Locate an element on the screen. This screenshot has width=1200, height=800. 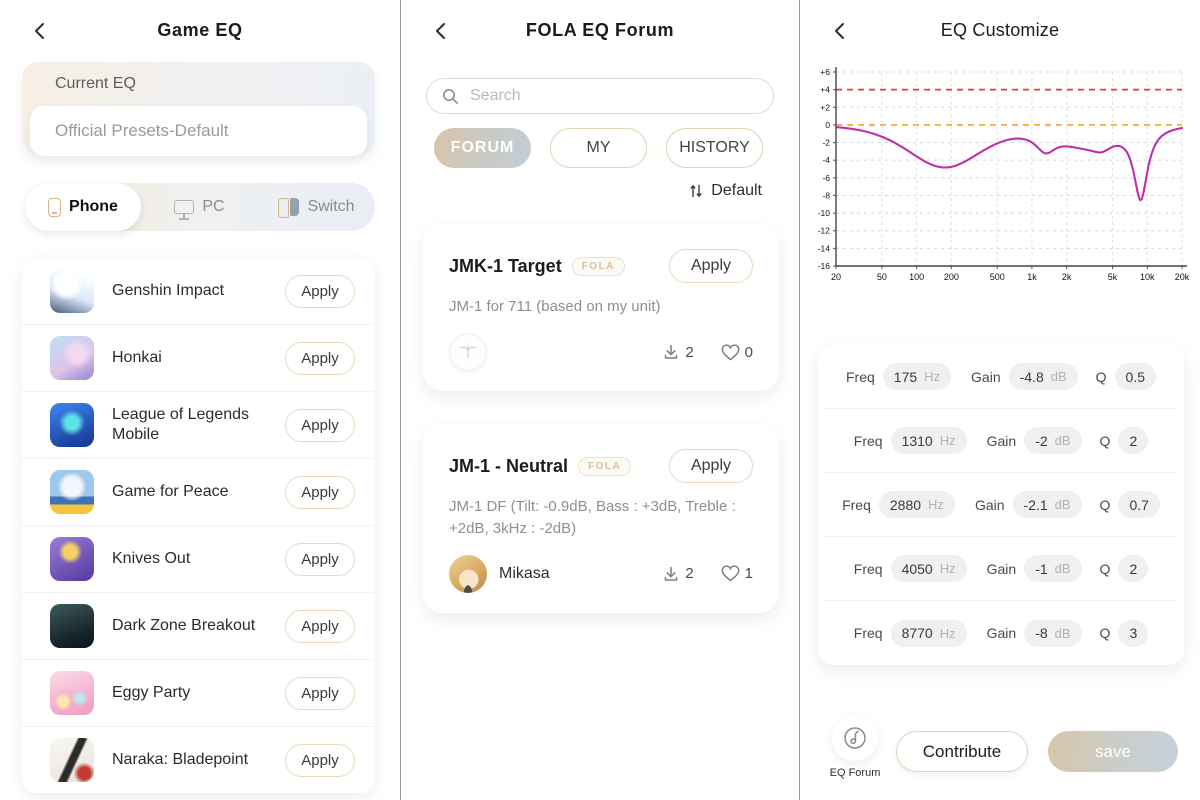
download-icon is located at coordinates (671, 573).